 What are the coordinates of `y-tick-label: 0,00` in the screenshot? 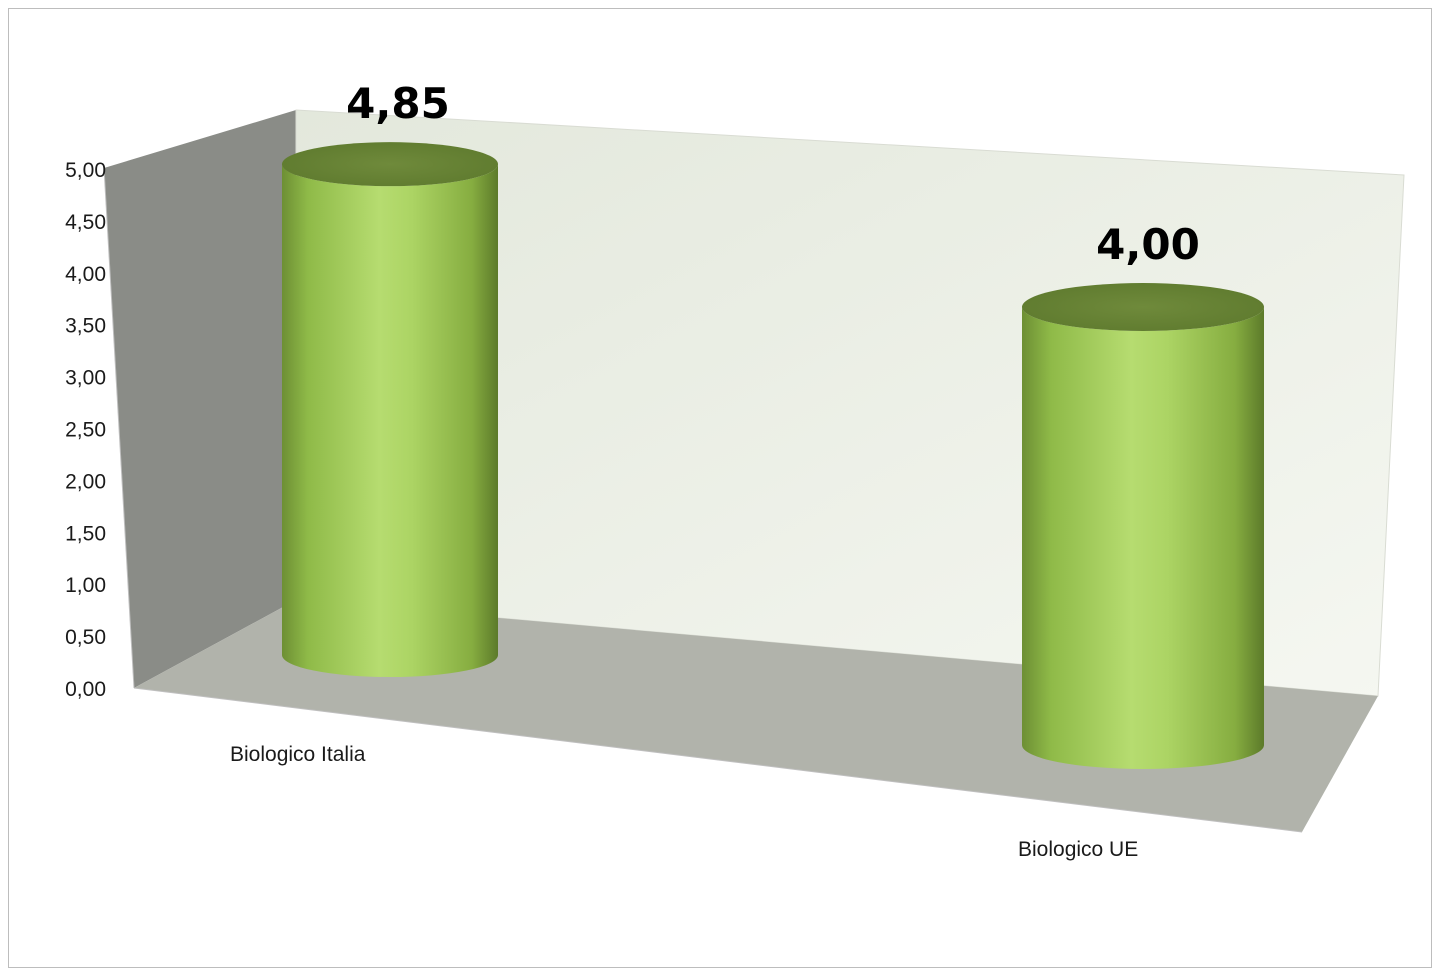 It's located at (85, 689).